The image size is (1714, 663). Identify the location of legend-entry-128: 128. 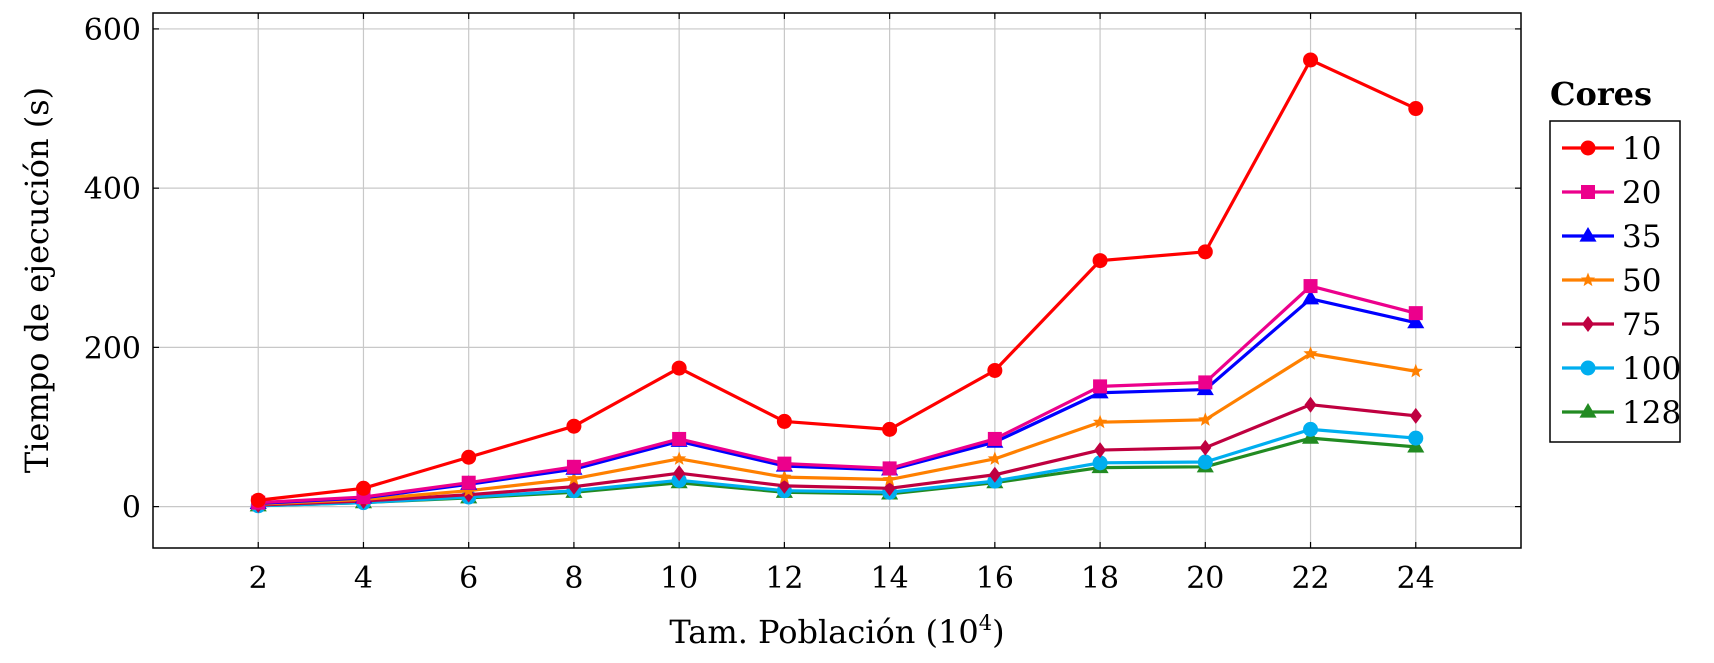
(1621, 413).